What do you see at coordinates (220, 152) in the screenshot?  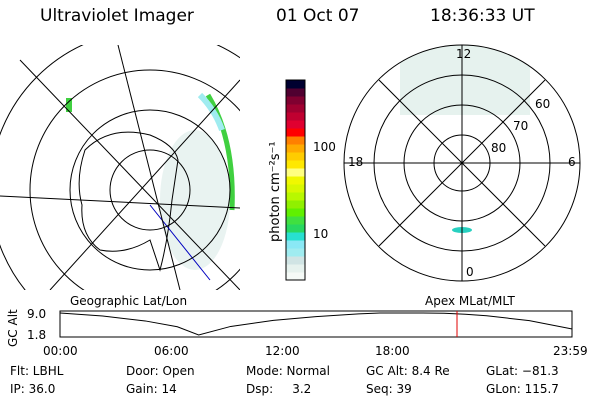 I see `auroral-oval` at bounding box center [220, 152].